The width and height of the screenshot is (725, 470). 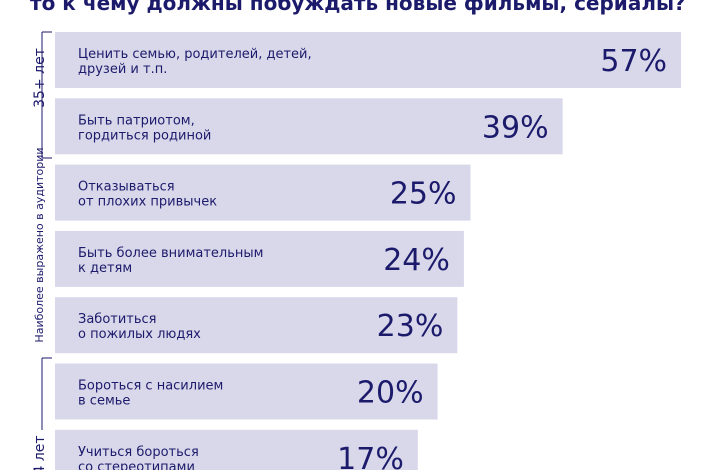 What do you see at coordinates (104, 401) in the screenshot?
I see `bar-label: в семье` at bounding box center [104, 401].